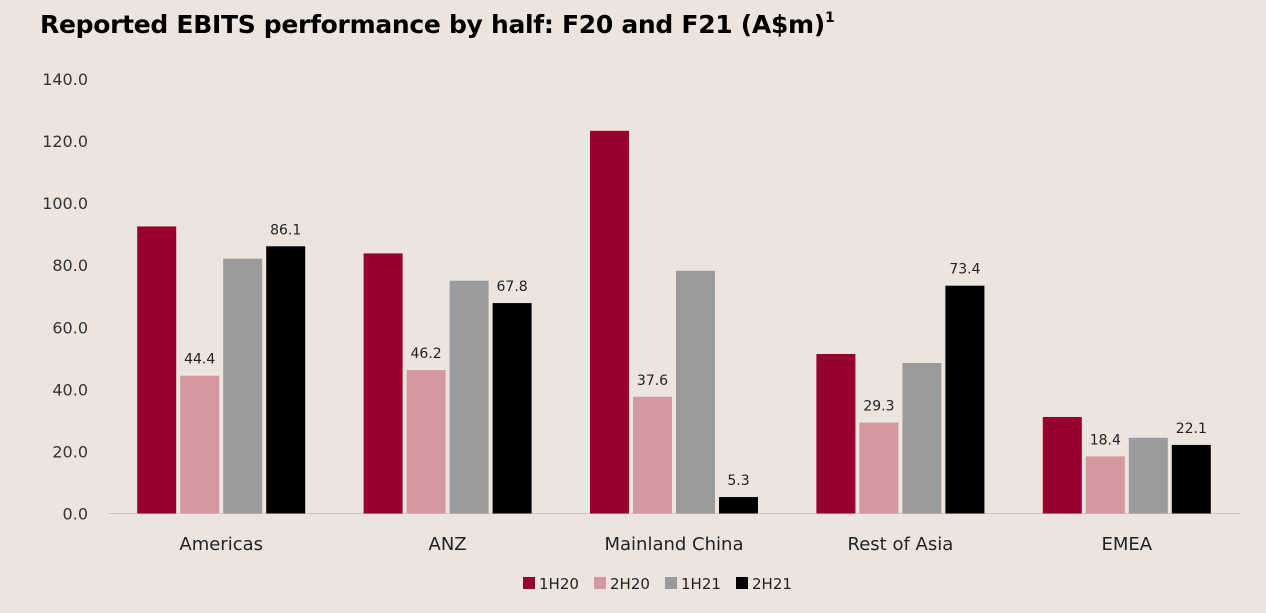 Image resolution: width=1266 pixels, height=613 pixels. Describe the element at coordinates (70, 265) in the screenshot. I see `y-tick-label: 80.0` at that location.